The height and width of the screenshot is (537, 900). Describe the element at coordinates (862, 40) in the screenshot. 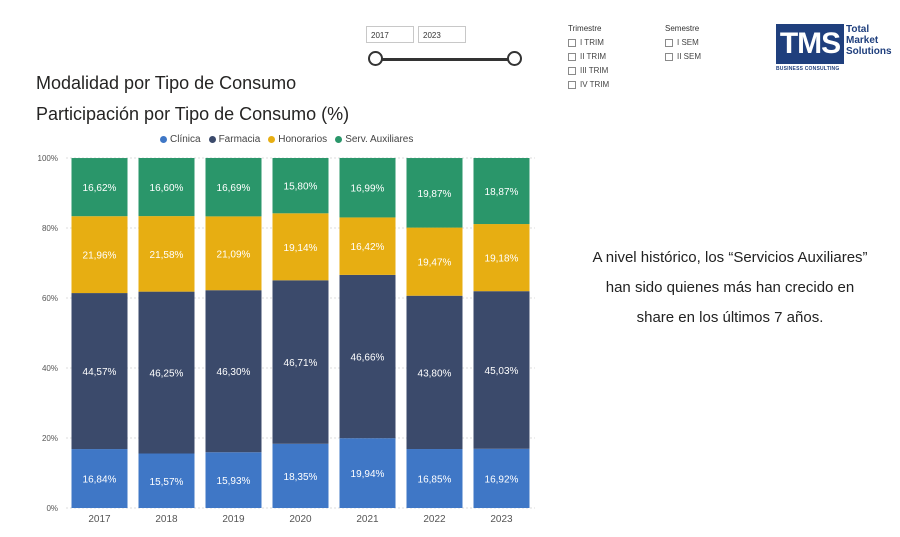

I see `logo-line-2: Market` at that location.